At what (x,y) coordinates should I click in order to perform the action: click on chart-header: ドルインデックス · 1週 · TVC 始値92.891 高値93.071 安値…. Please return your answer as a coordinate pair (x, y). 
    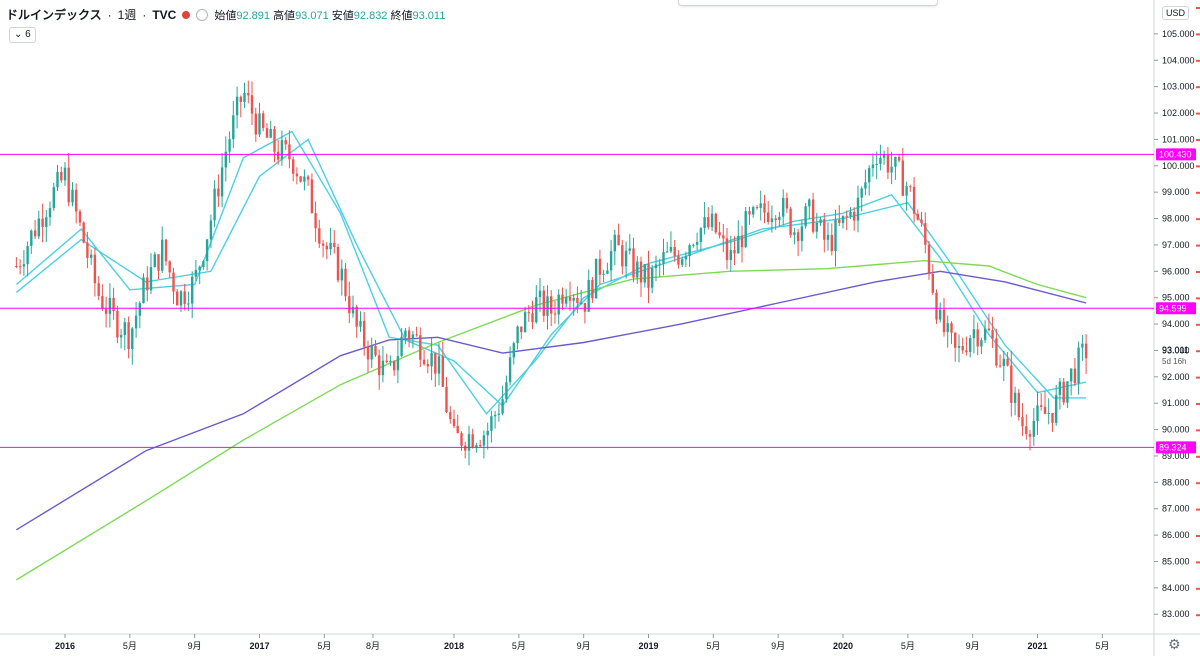
    Looking at the image, I should click on (225, 14).